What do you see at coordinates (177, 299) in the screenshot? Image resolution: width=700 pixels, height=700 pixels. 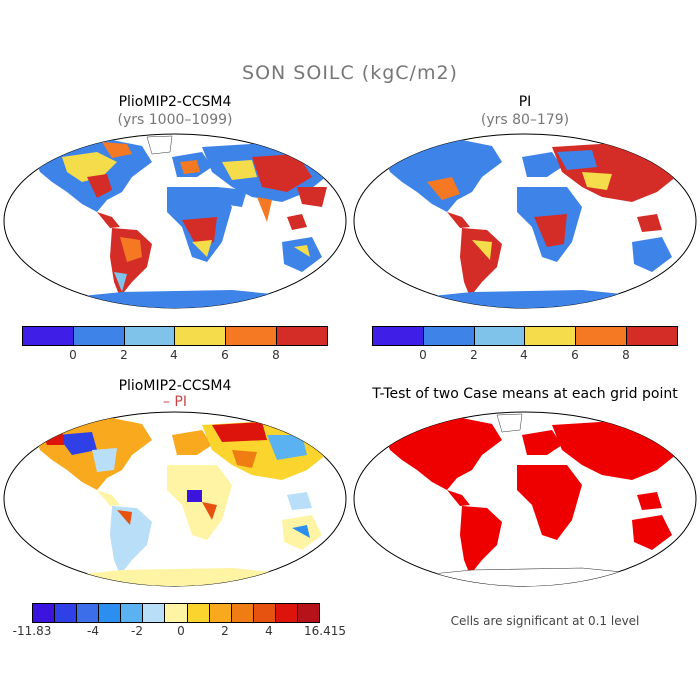 I see `antarctica` at bounding box center [177, 299].